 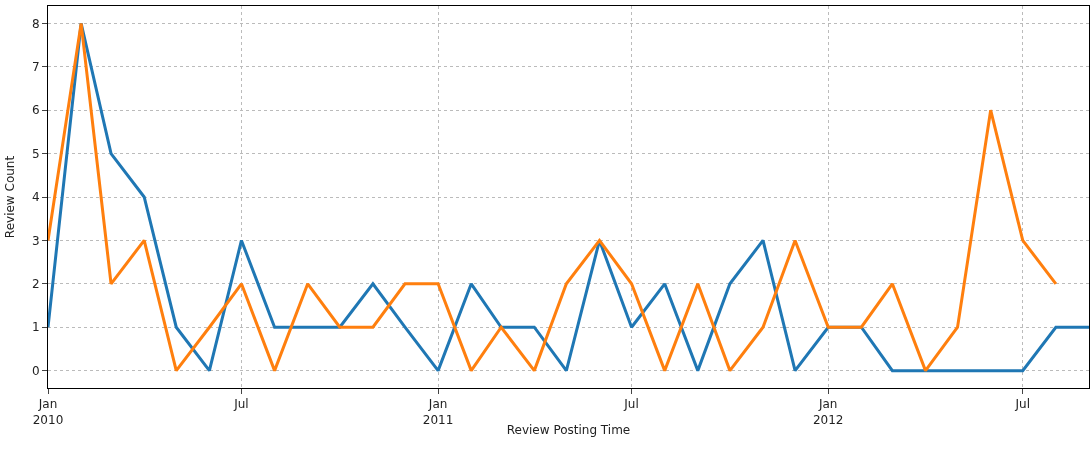 I want to click on y-tick-label: 6, so click(x=35, y=110).